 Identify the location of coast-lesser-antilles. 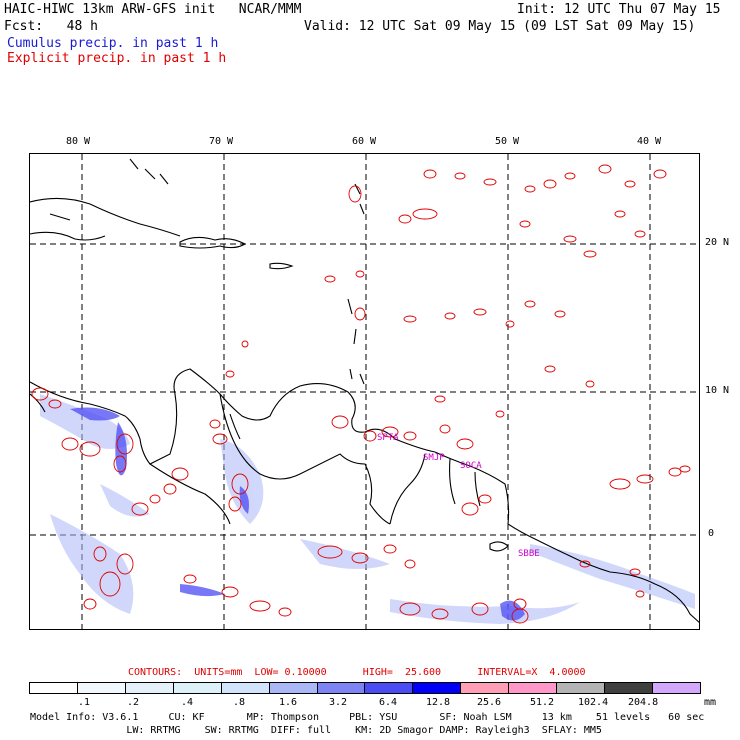
(356, 341).